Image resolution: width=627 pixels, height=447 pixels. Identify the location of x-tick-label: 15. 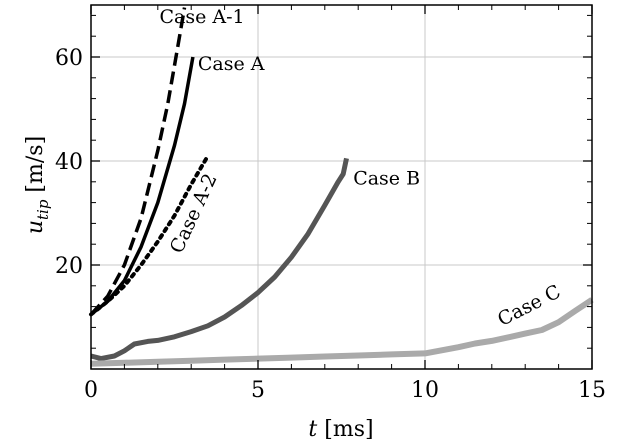
(592, 390).